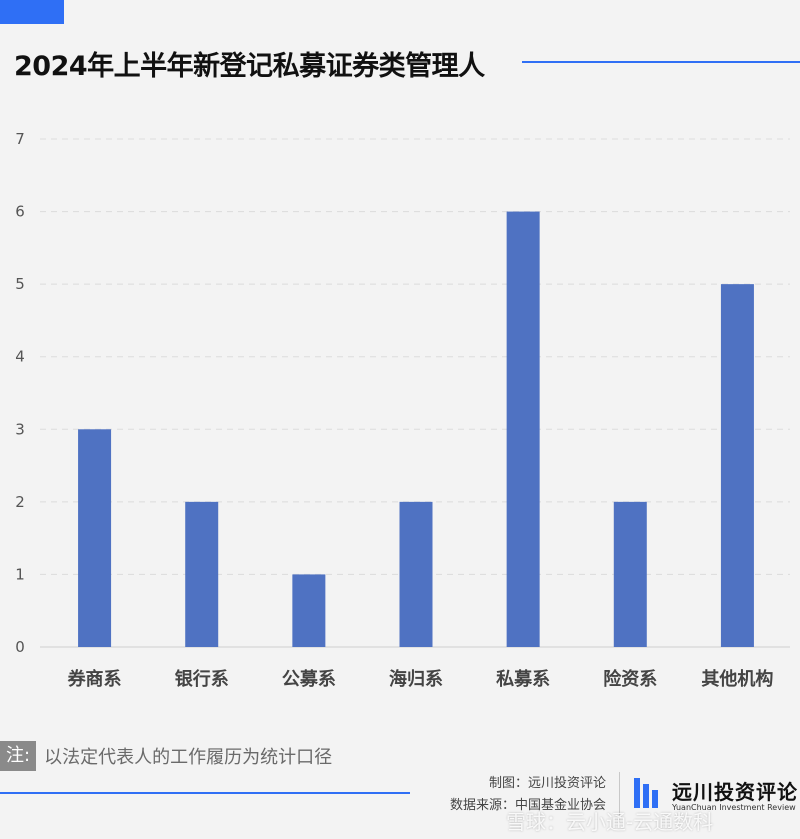  I want to click on footnote-tag: 注:, so click(18, 756).